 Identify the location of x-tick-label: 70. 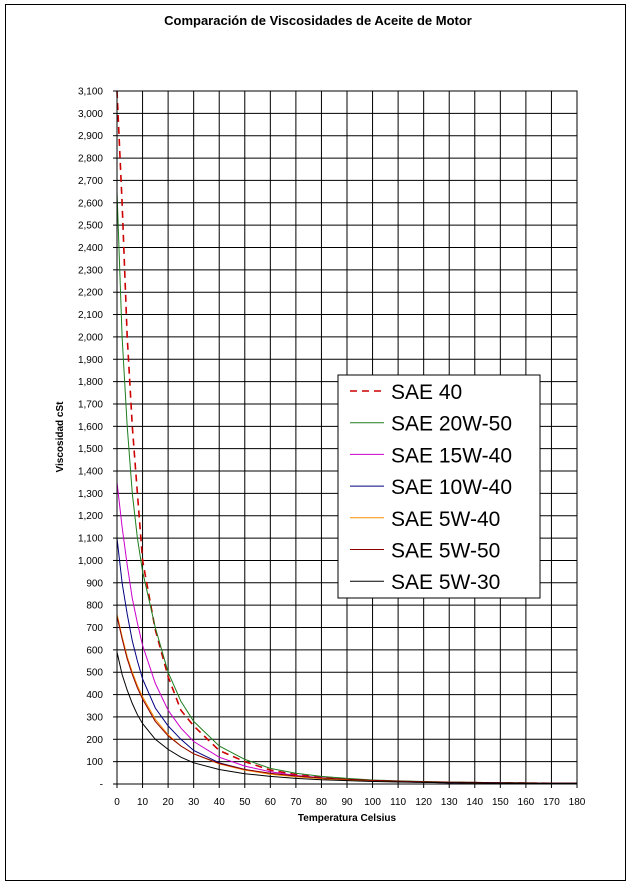
(296, 802).